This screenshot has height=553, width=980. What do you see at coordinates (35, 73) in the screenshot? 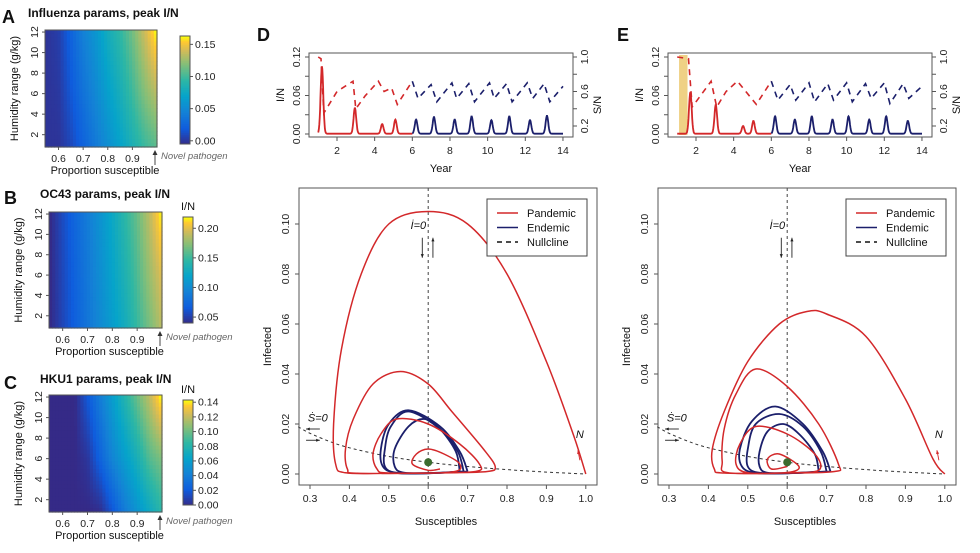
I see `y-tick-label: 8` at bounding box center [35, 73].